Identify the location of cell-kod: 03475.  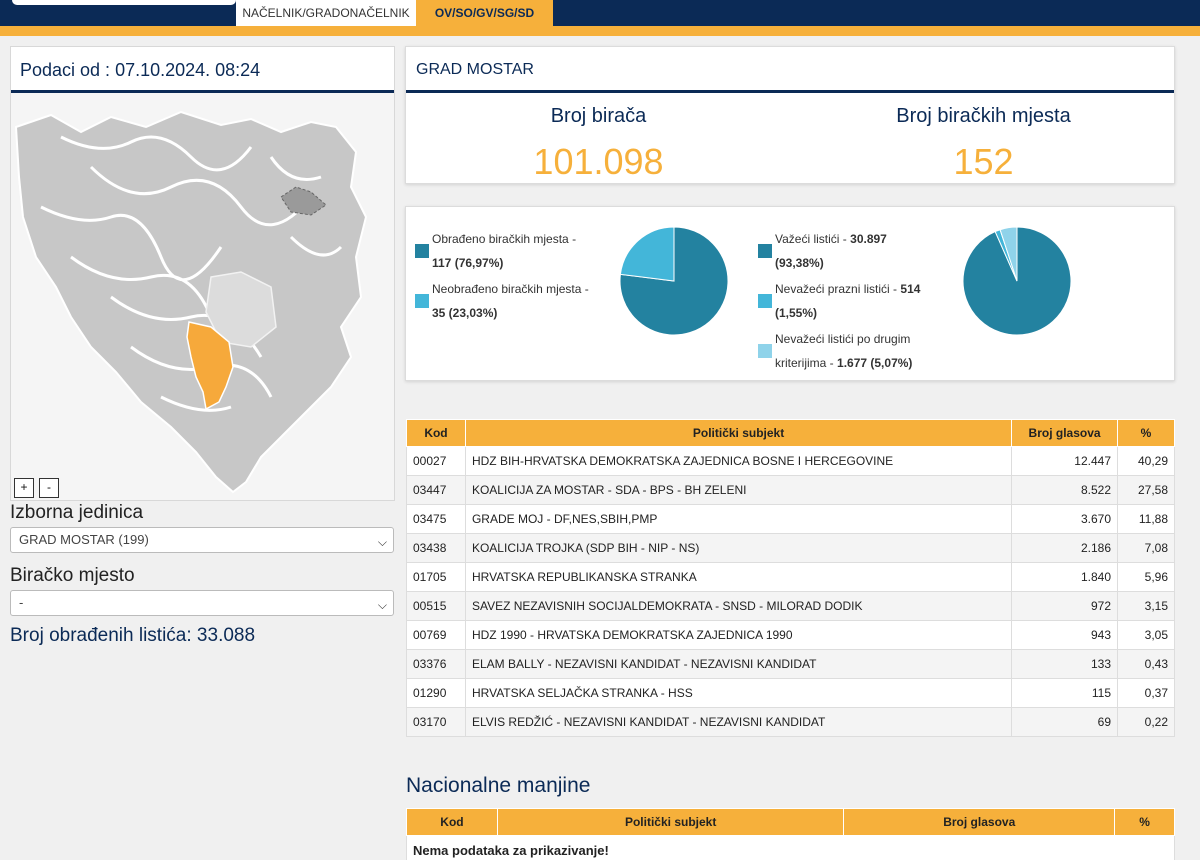
(436, 519).